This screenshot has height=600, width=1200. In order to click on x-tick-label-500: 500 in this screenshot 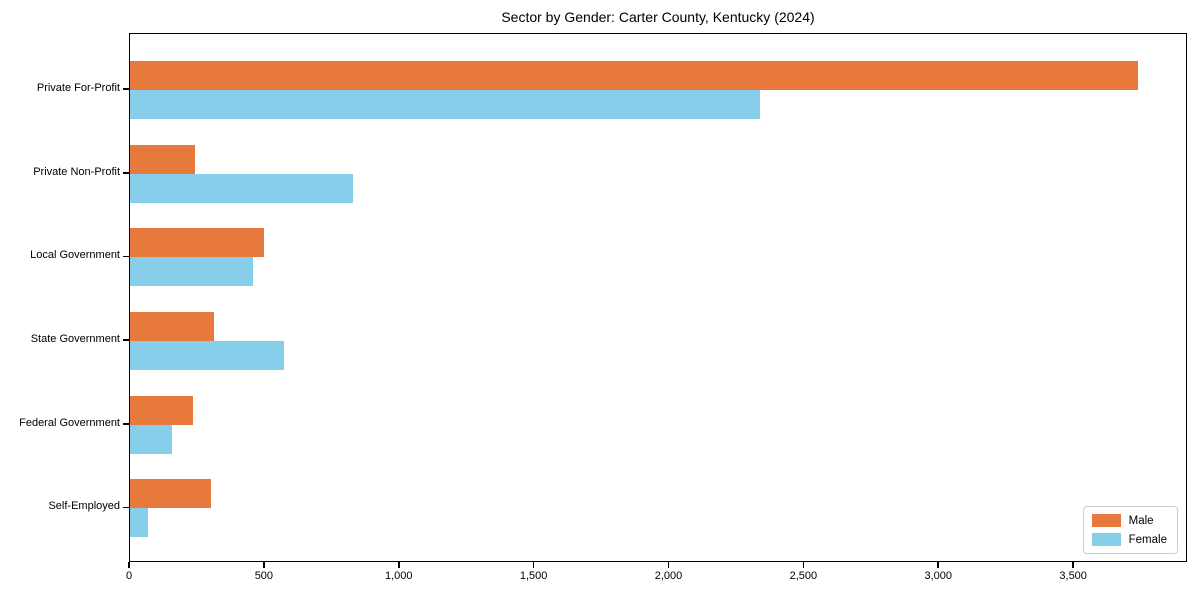, I will do `click(264, 576)`.